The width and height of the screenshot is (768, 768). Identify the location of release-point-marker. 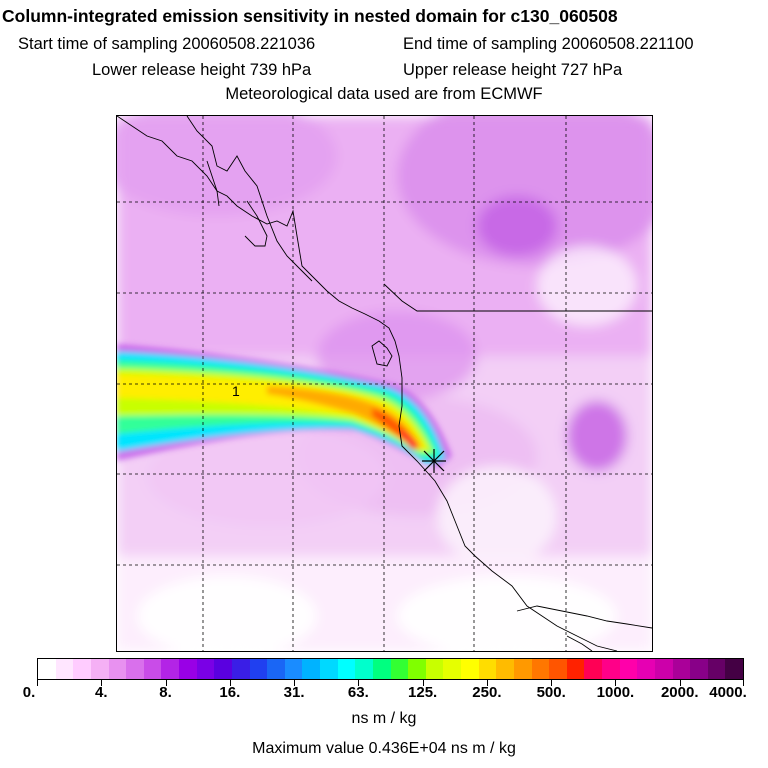
(434, 461).